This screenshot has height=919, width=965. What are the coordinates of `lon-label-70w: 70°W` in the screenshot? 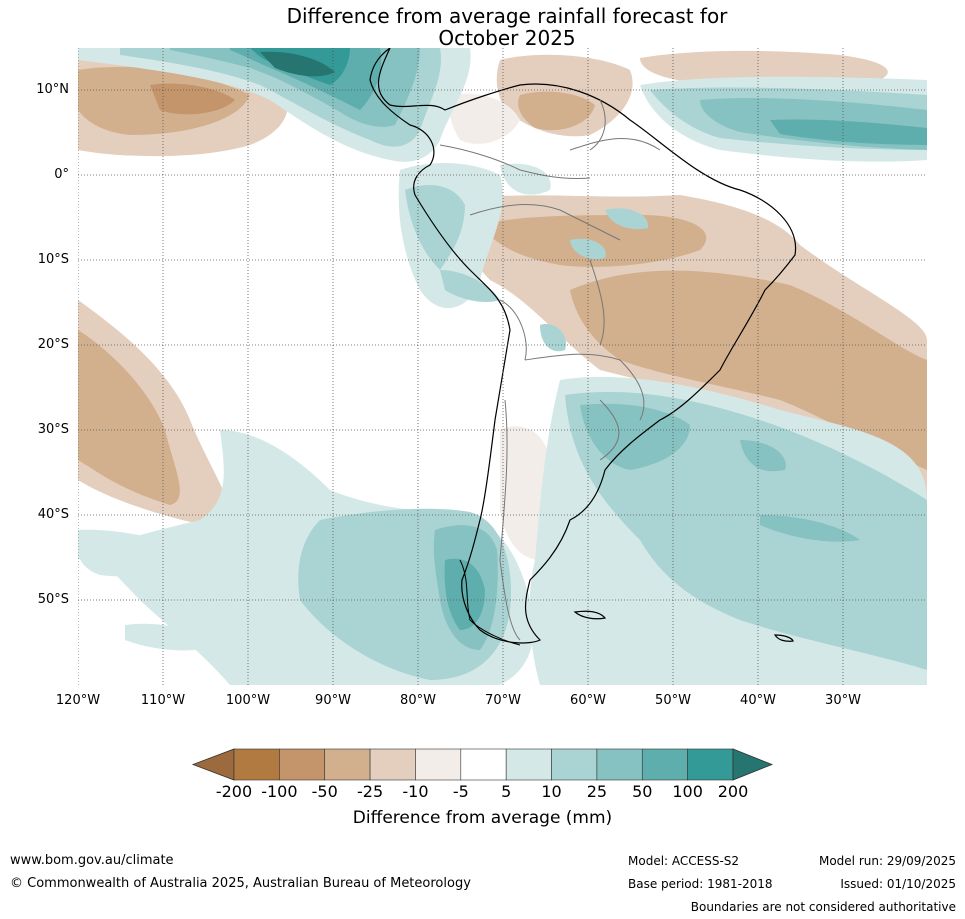 It's located at (503, 700).